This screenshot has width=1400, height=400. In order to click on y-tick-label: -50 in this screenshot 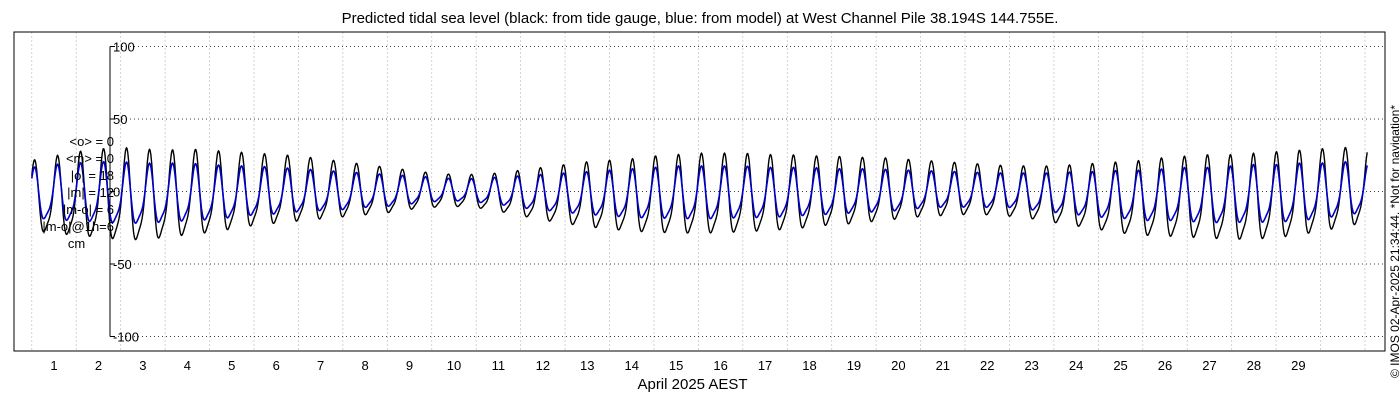, I will do `click(122, 264)`.